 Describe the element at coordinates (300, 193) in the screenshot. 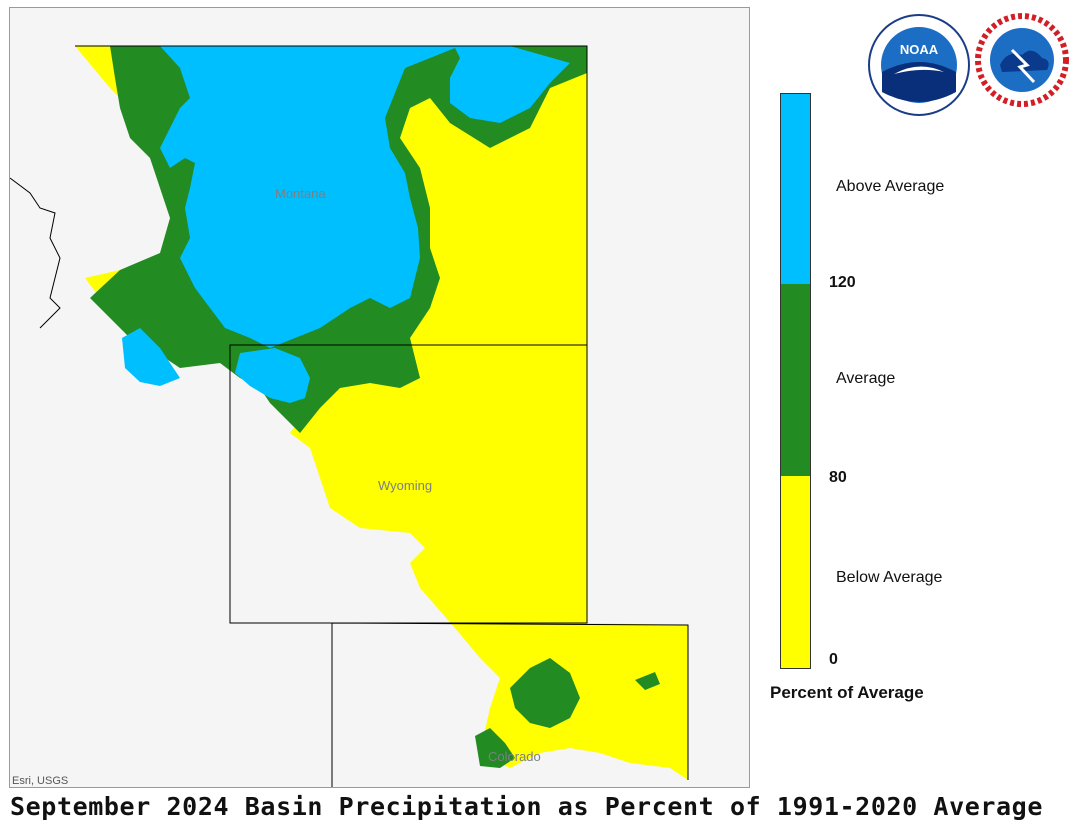

I see `state-label-montana: Montana` at that location.